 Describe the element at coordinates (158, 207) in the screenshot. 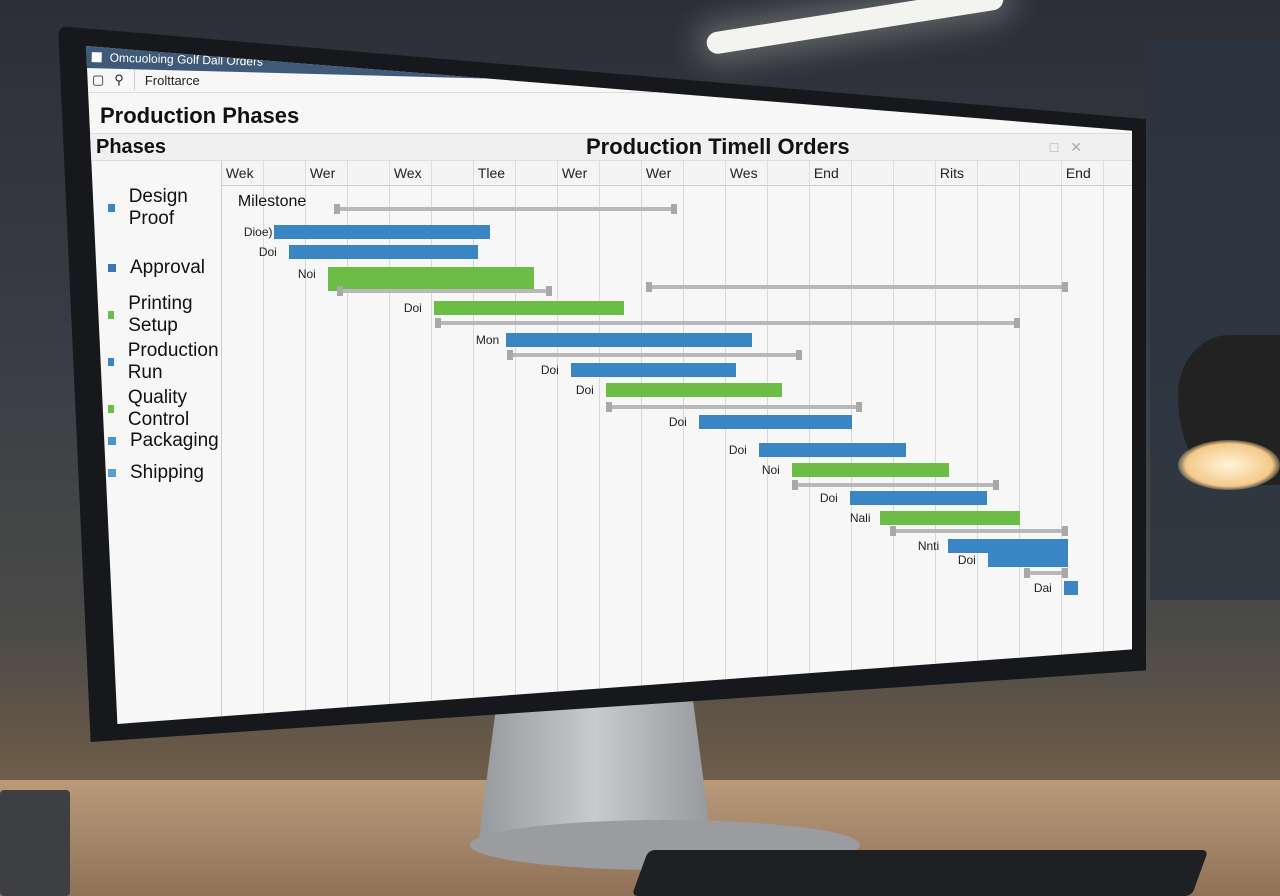

I see `phase-label: Design Proof` at that location.